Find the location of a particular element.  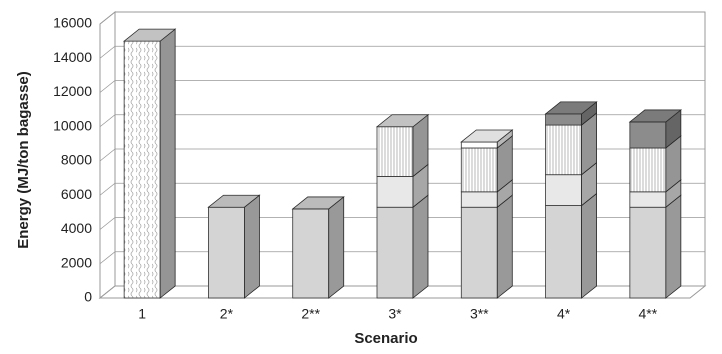

y-tick-label: 10000 is located at coordinates (72, 125).